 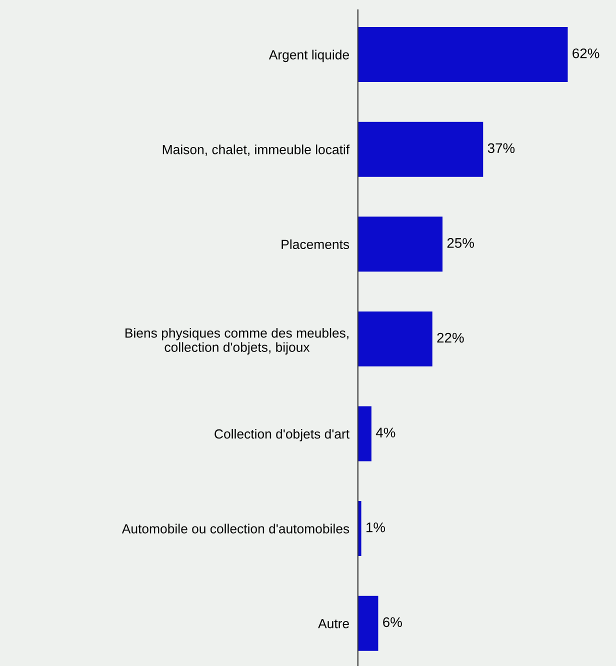 What do you see at coordinates (501, 148) in the screenshot?
I see `data-label: 37%` at bounding box center [501, 148].